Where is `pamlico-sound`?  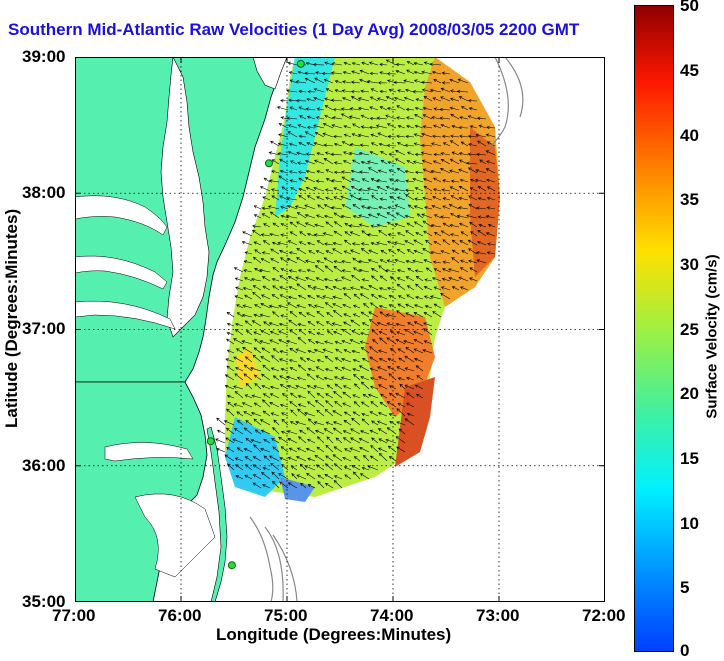 pamlico-sound is located at coordinates (175, 535).